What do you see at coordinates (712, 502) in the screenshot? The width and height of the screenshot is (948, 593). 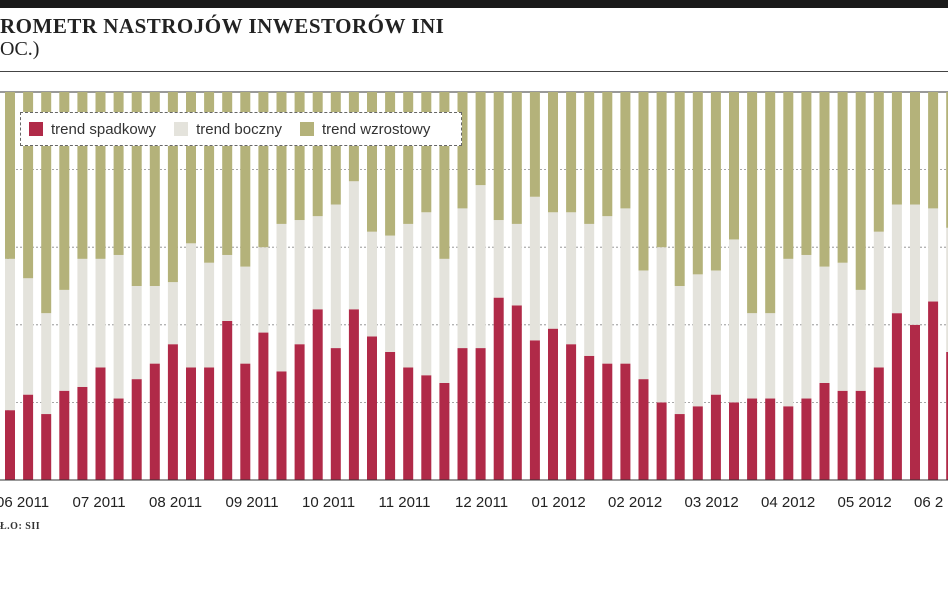 I see `x-tick-label: 03 2012` at bounding box center [712, 502].